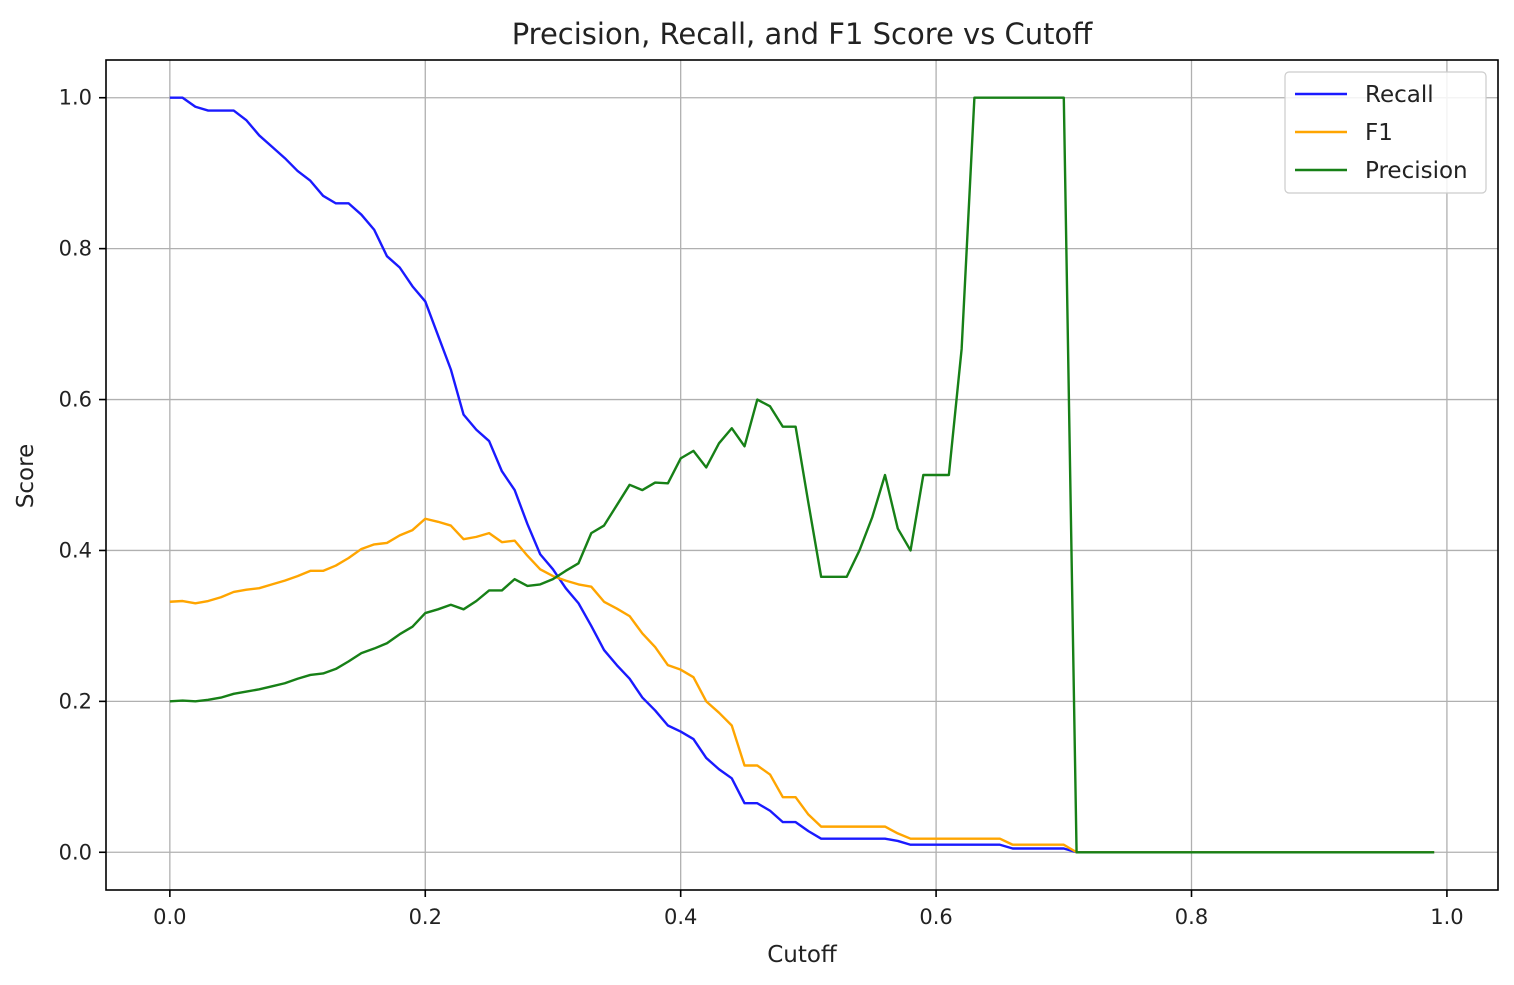 This screenshot has width=1514, height=985. What do you see at coordinates (75, 550) in the screenshot?
I see `y-tick-label: 0.4` at bounding box center [75, 550].